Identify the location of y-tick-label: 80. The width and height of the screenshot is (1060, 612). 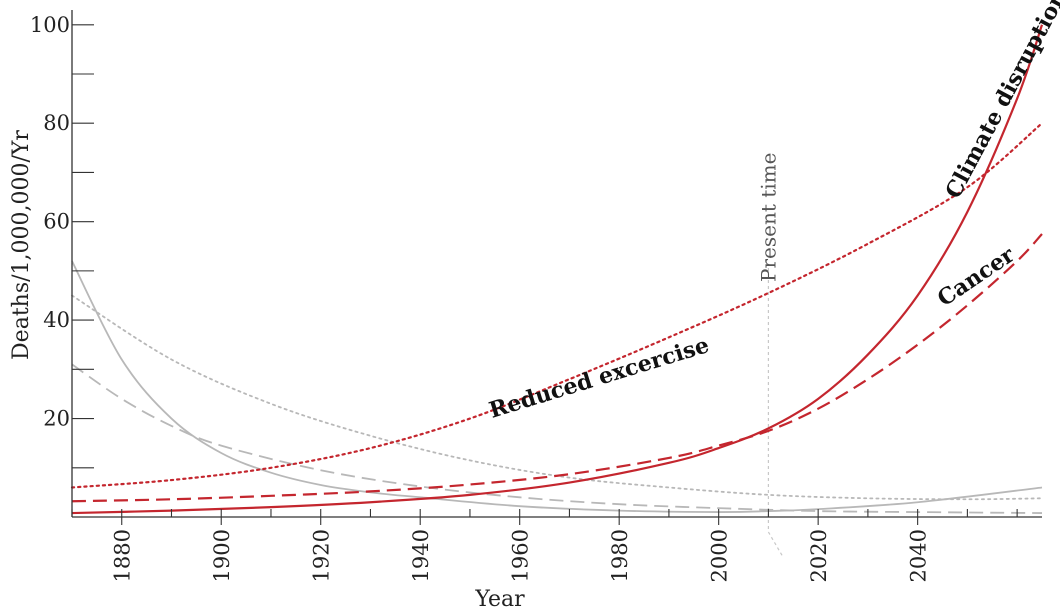
(56, 123).